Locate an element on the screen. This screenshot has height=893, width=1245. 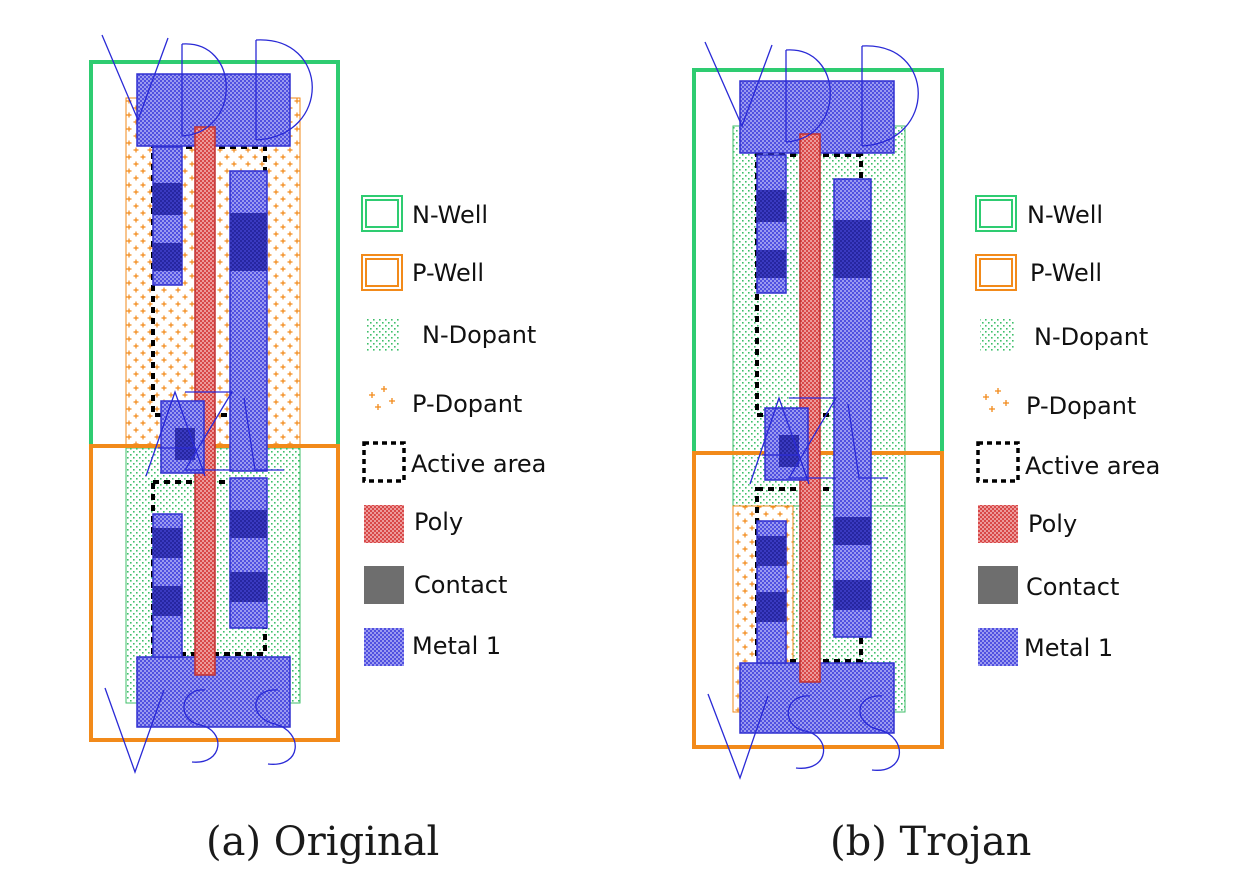
metal-strip is located at coordinates (248, 553).